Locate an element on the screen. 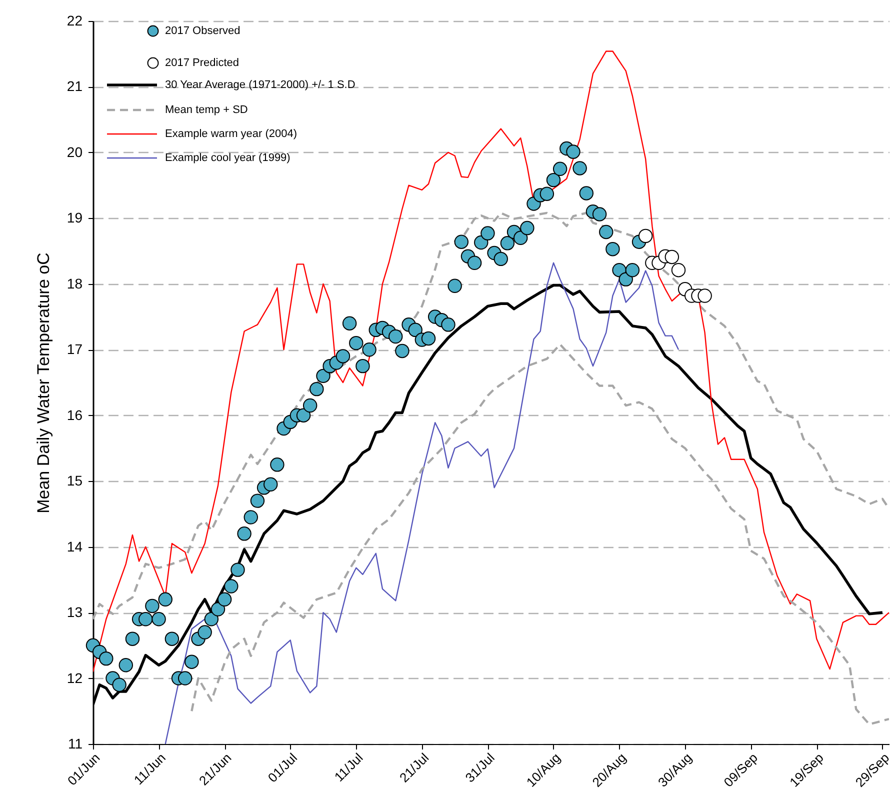 The height and width of the screenshot is (808, 892). legend-label: Mean temp + SD is located at coordinates (206, 110).